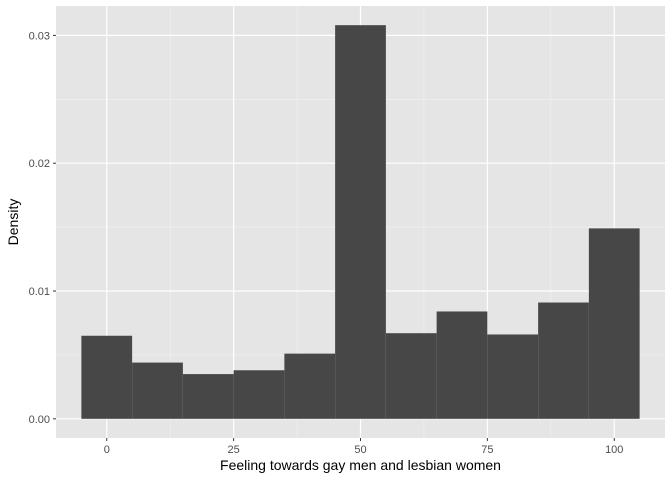 This screenshot has width=672, height=480. I want to click on y-tick-label: 0.00, so click(39, 420).